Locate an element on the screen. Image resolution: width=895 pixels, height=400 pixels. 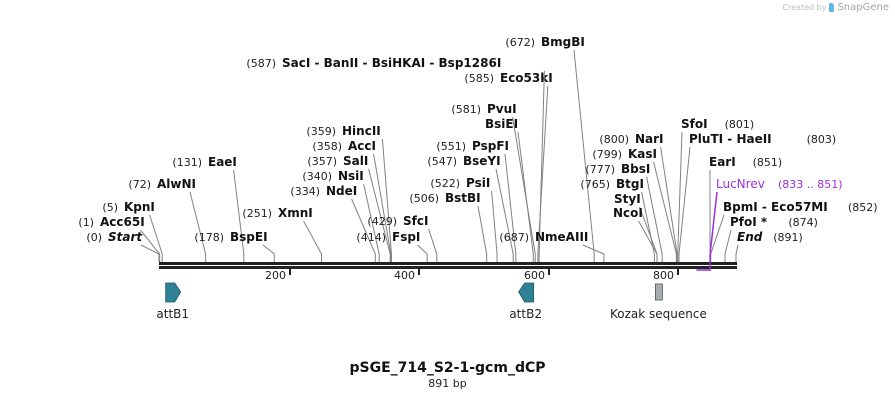
site-position: (429) is located at coordinates (382, 221).